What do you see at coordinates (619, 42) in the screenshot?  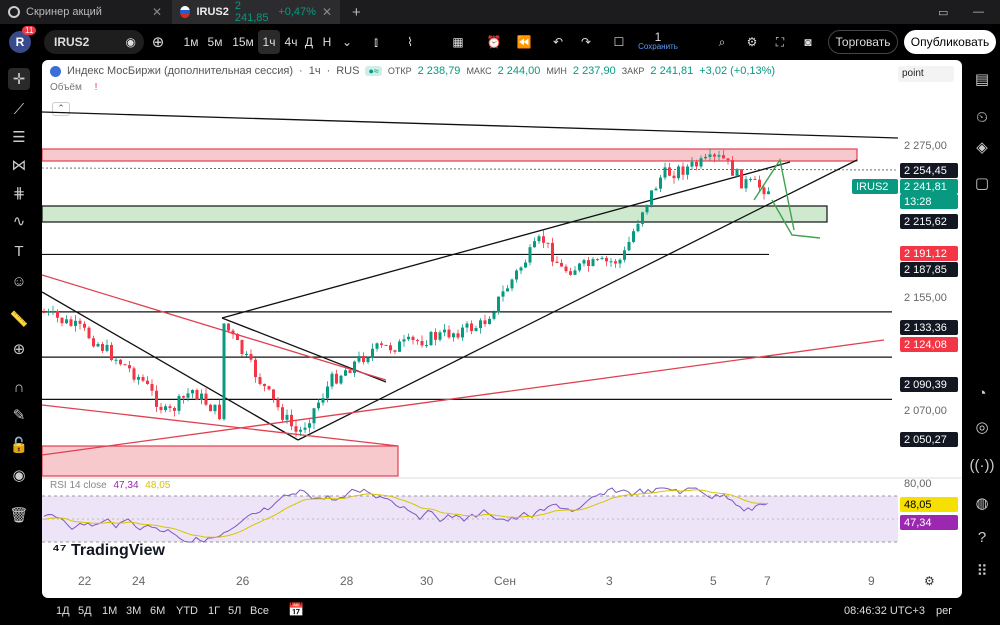 I see `layout-icon: ☐` at bounding box center [619, 42].